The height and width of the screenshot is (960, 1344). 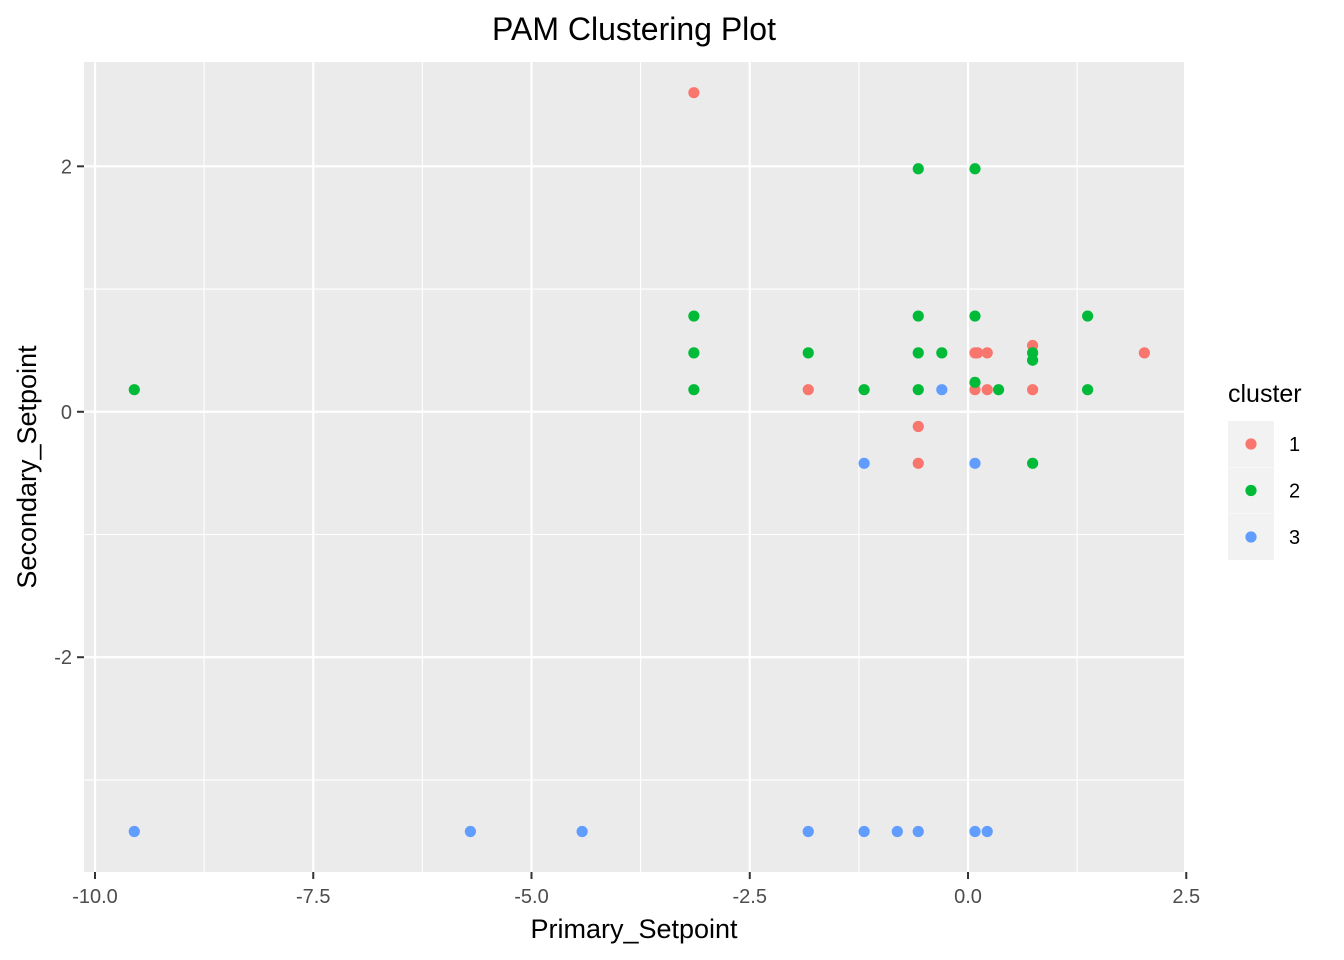 I want to click on y-tick-label: 0, so click(x=66, y=413).